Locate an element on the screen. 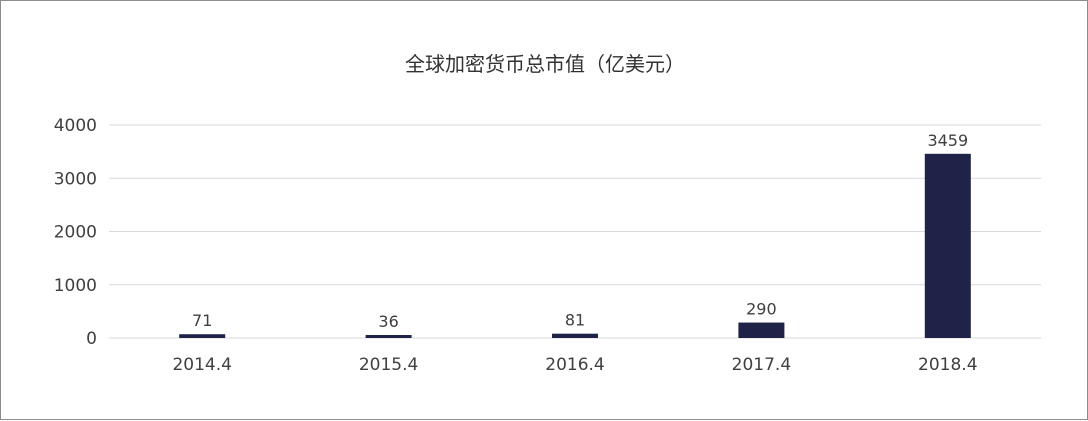 The width and height of the screenshot is (1088, 421). data-label-2016.4: 81 is located at coordinates (575, 320).